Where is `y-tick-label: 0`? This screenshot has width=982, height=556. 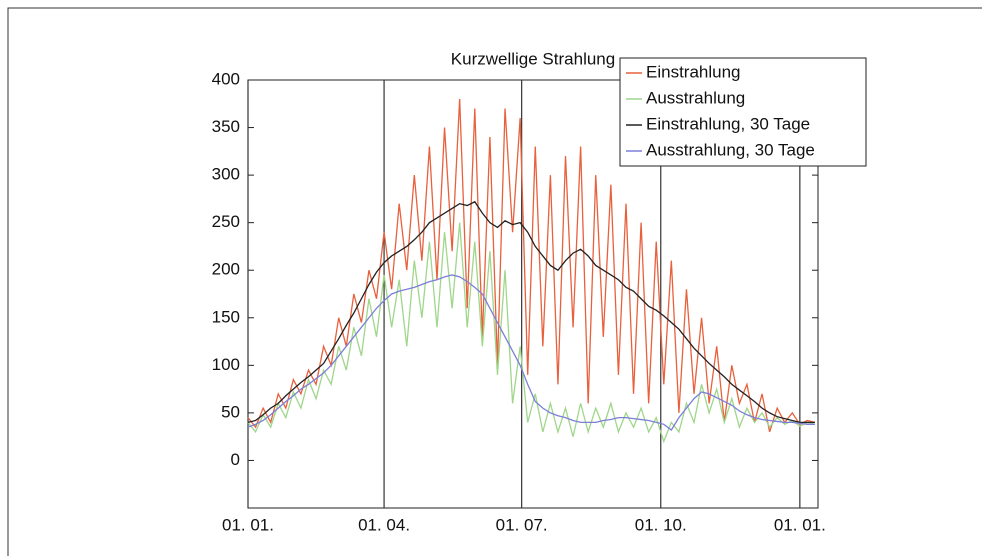
y-tick-label: 0 is located at coordinates (235, 459).